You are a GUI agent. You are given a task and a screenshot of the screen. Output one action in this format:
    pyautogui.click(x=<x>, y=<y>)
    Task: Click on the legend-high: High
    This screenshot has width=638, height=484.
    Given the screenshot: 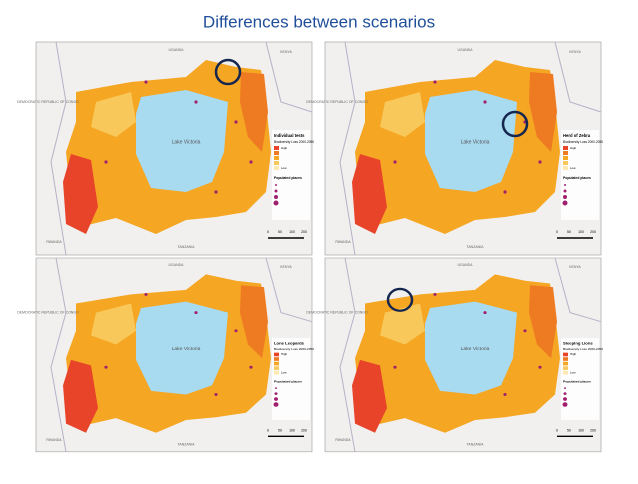 What is the action you would take?
    pyautogui.click(x=573, y=148)
    